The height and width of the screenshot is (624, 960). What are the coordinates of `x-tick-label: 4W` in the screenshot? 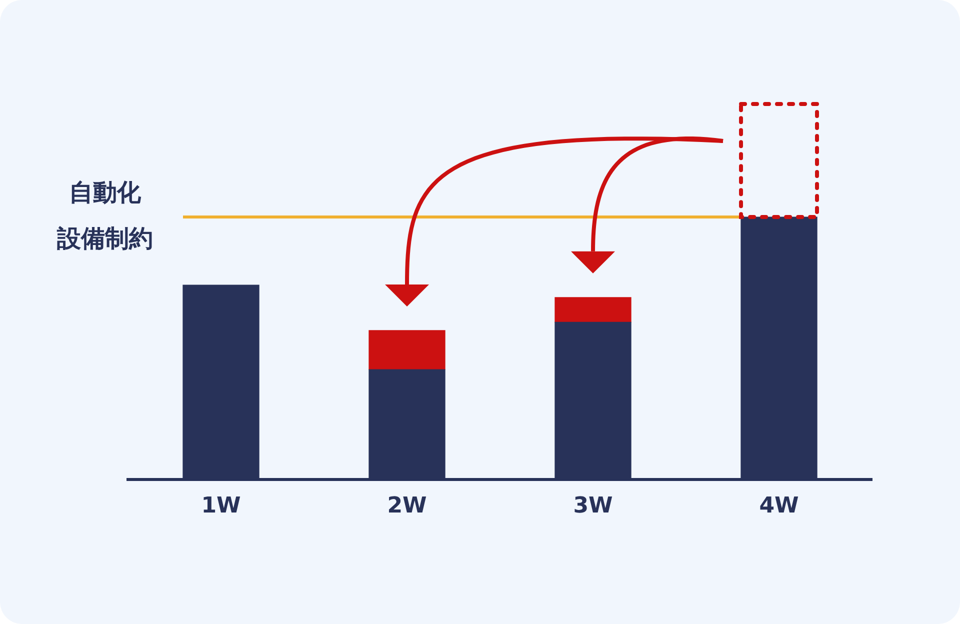 It's located at (779, 506).